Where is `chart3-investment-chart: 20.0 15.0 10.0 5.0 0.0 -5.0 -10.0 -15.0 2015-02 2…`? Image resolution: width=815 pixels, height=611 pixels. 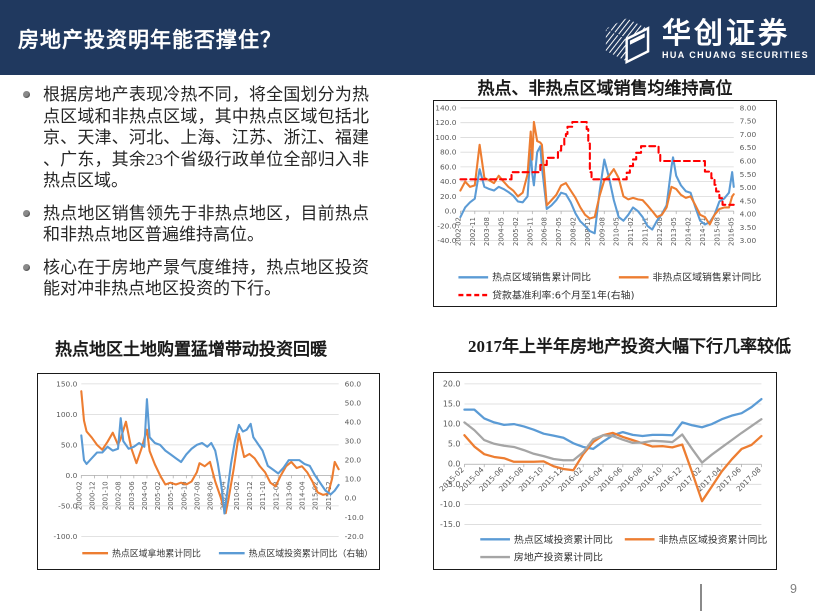
chart3-investment-chart: 20.0 15.0 10.0 5.0 0.0 -5.0 -10.0 -15.0 2015-02 2… is located at coordinates (605, 471).